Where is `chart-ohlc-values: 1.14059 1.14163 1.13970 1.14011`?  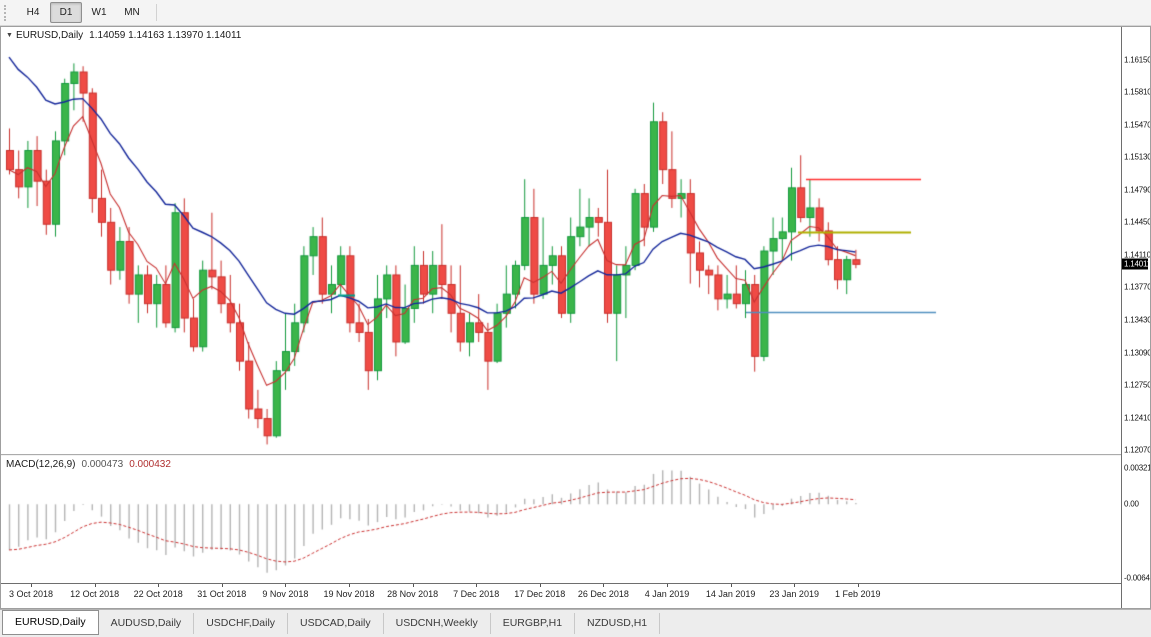 chart-ohlc-values: 1.14059 1.14163 1.13970 1.14011 is located at coordinates (165, 35).